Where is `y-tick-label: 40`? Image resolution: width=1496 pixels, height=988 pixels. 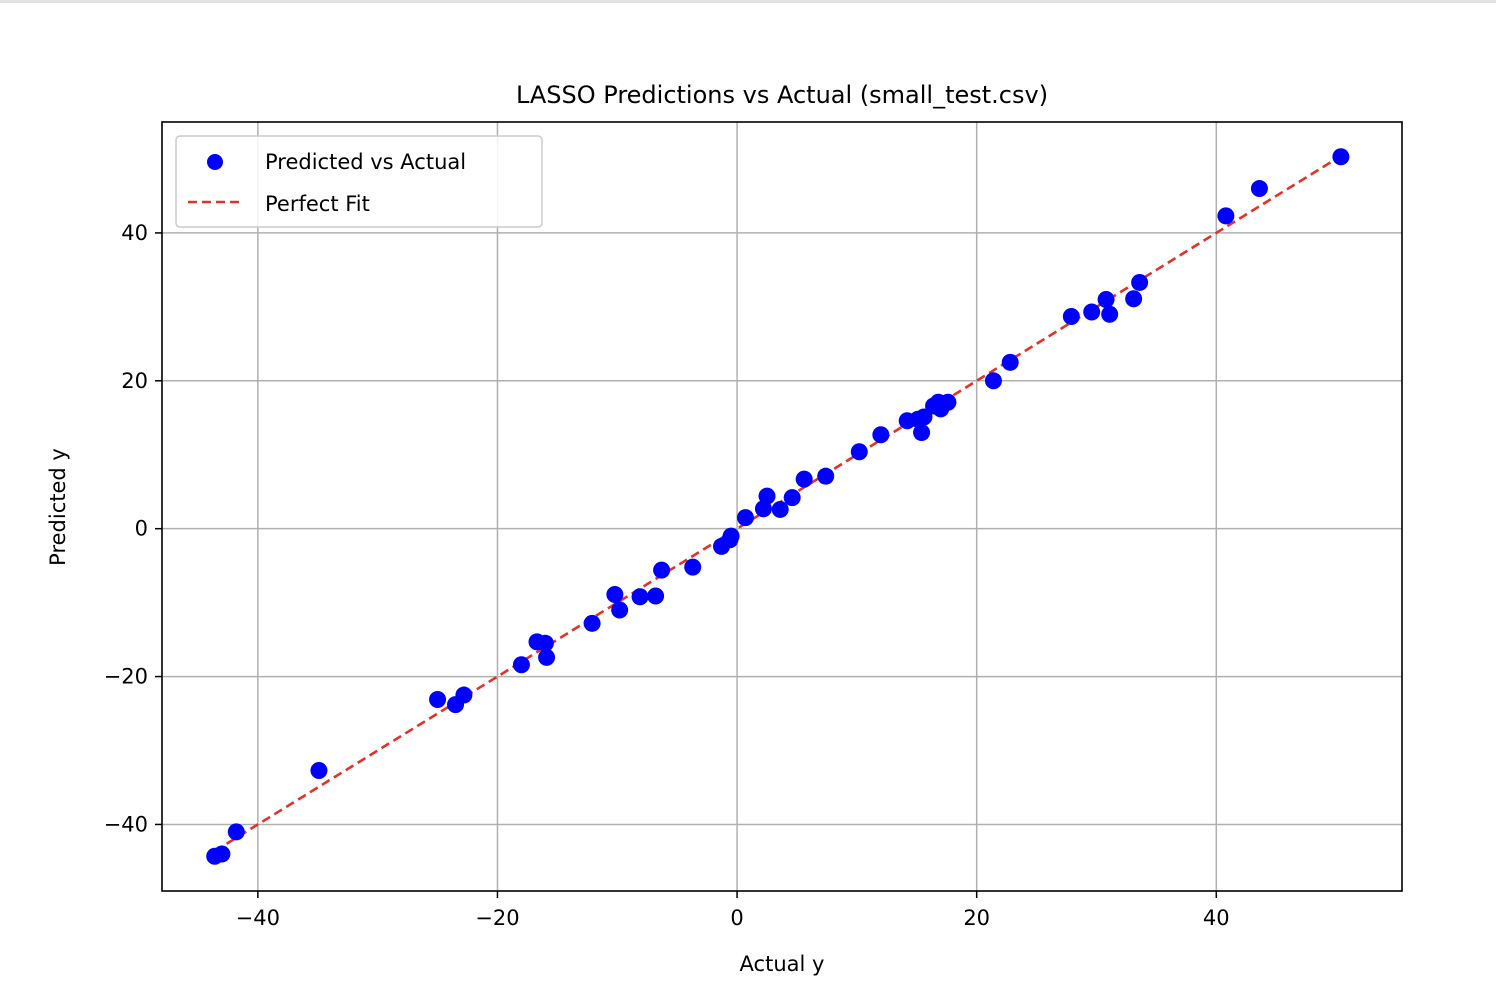
y-tick-label: 40 is located at coordinates (134, 233).